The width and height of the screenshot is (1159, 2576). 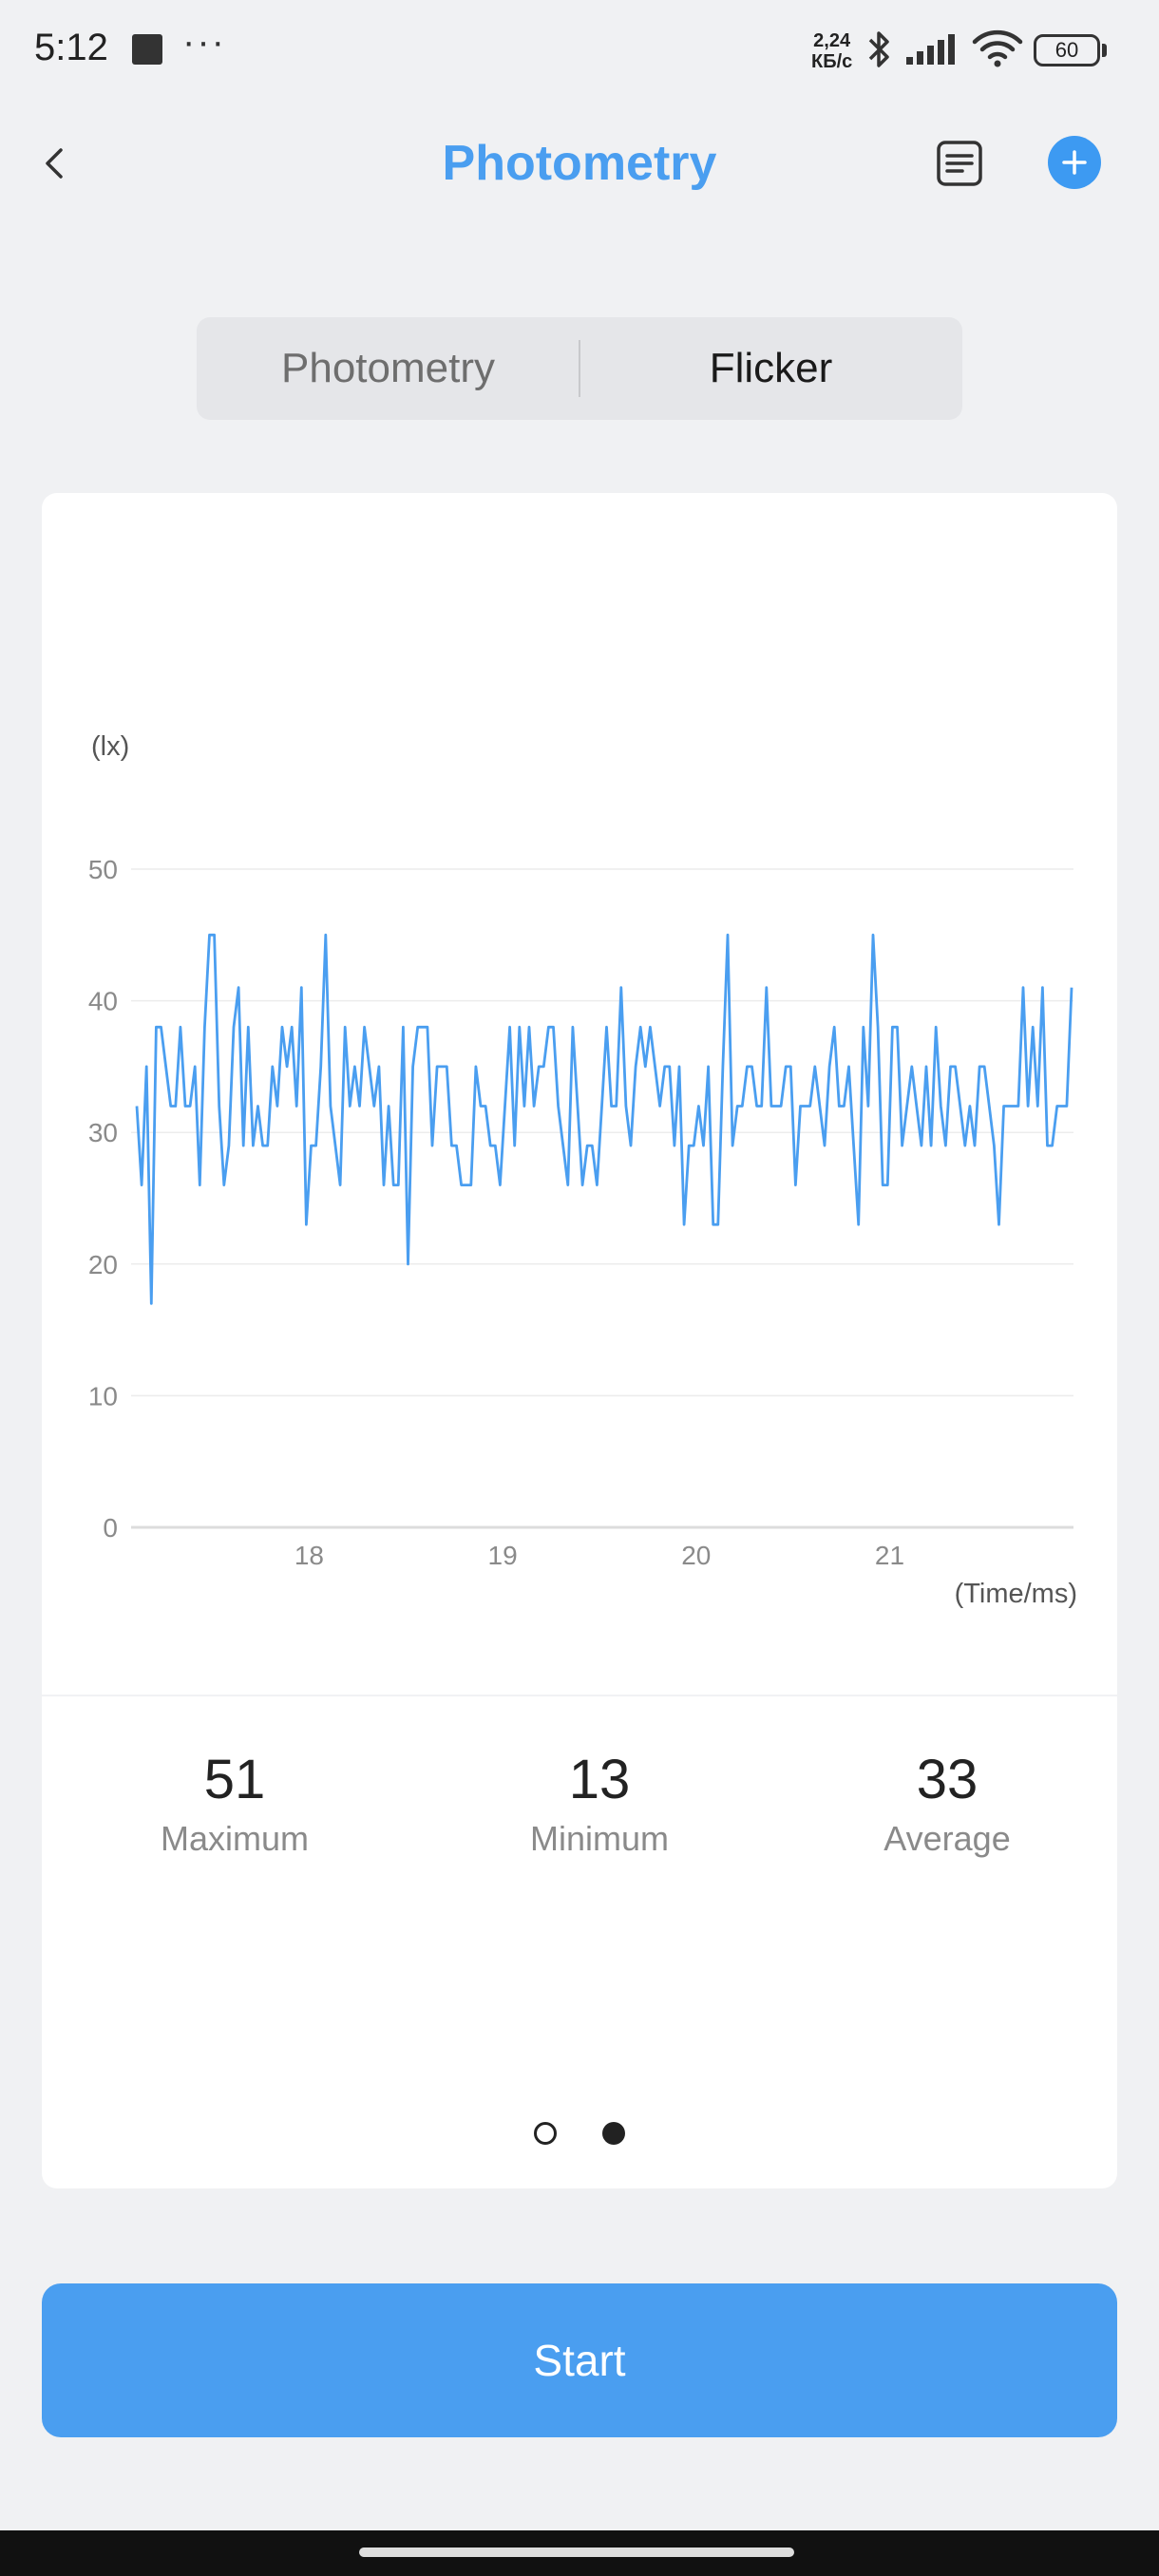 I want to click on back-button, so click(x=57, y=163).